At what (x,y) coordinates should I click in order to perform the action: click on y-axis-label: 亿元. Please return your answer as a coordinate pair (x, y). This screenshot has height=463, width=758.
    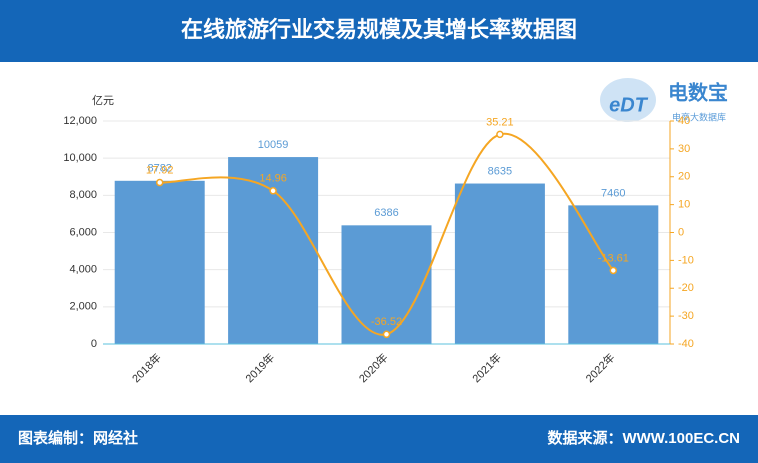
    Looking at the image, I should click on (103, 100).